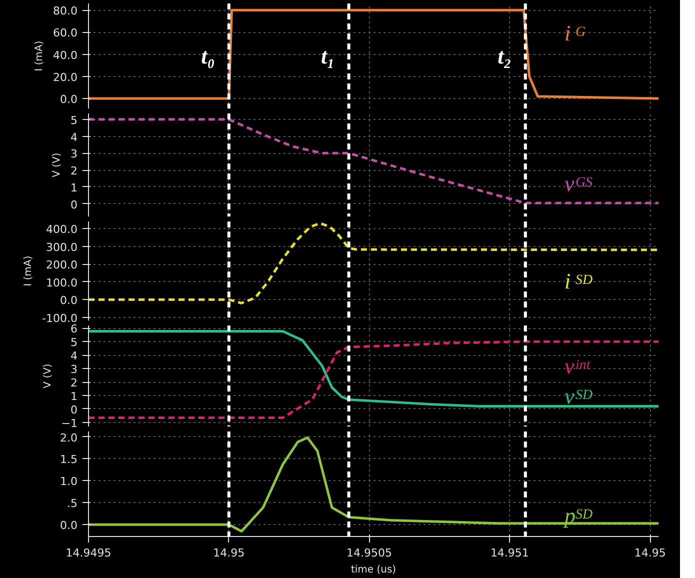 This screenshot has height=578, width=695. I want to click on y-tick-label: -100.0, so click(60, 318).